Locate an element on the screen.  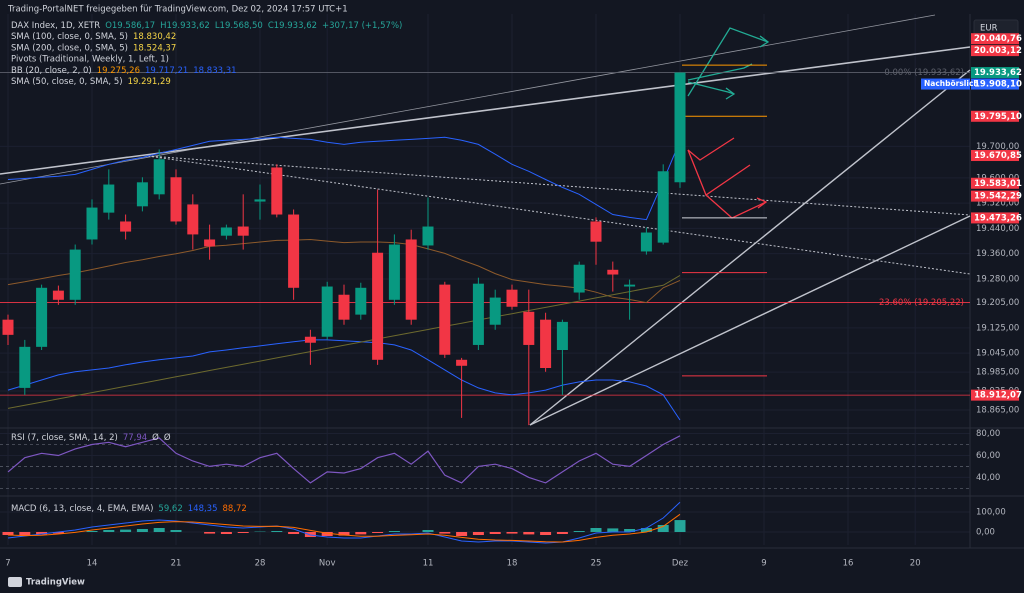
y-tick-label: 19.520,00 is located at coordinates (997, 204).